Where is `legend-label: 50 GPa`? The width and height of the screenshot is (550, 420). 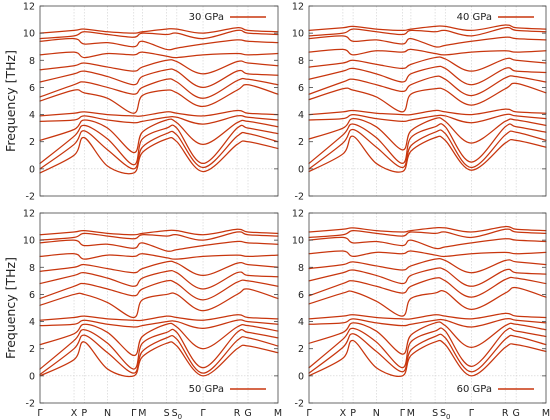 legend-label: 50 GPa is located at coordinates (206, 389).